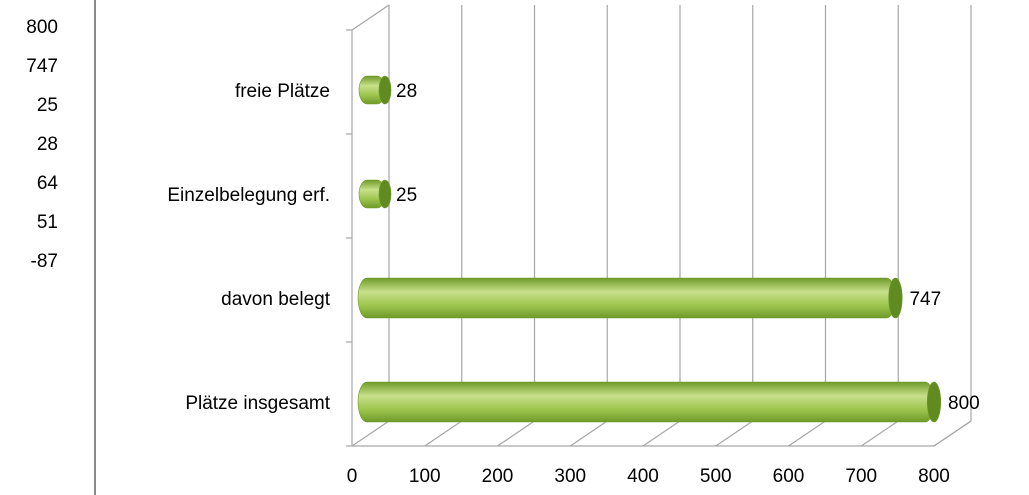 Image resolution: width=1029 pixels, height=495 pixels. Describe the element at coordinates (498, 476) in the screenshot. I see `x-tick-label: 200` at that location.